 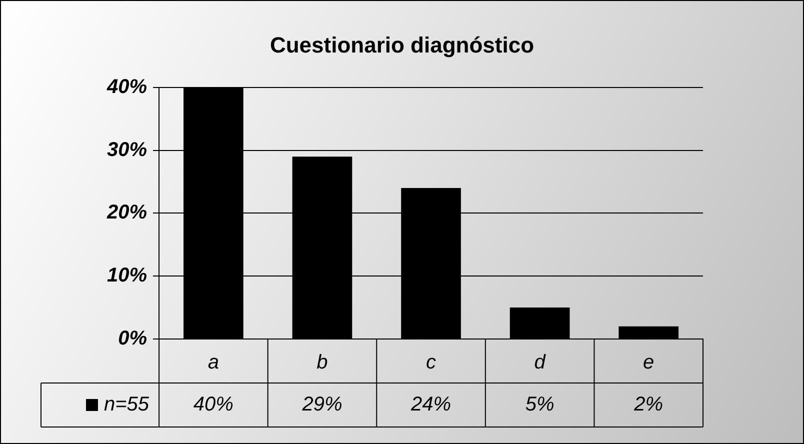 What do you see at coordinates (648, 363) in the screenshot?
I see `x-tick-label: e` at bounding box center [648, 363].